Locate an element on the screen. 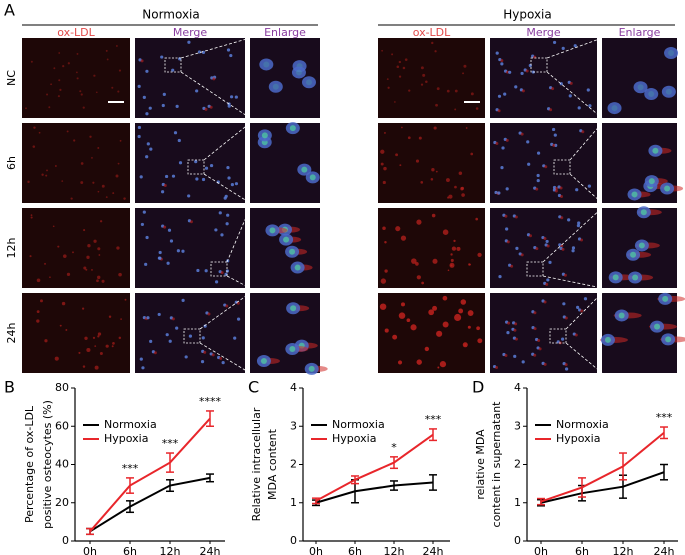  significance: *** is located at coordinates (664, 417).